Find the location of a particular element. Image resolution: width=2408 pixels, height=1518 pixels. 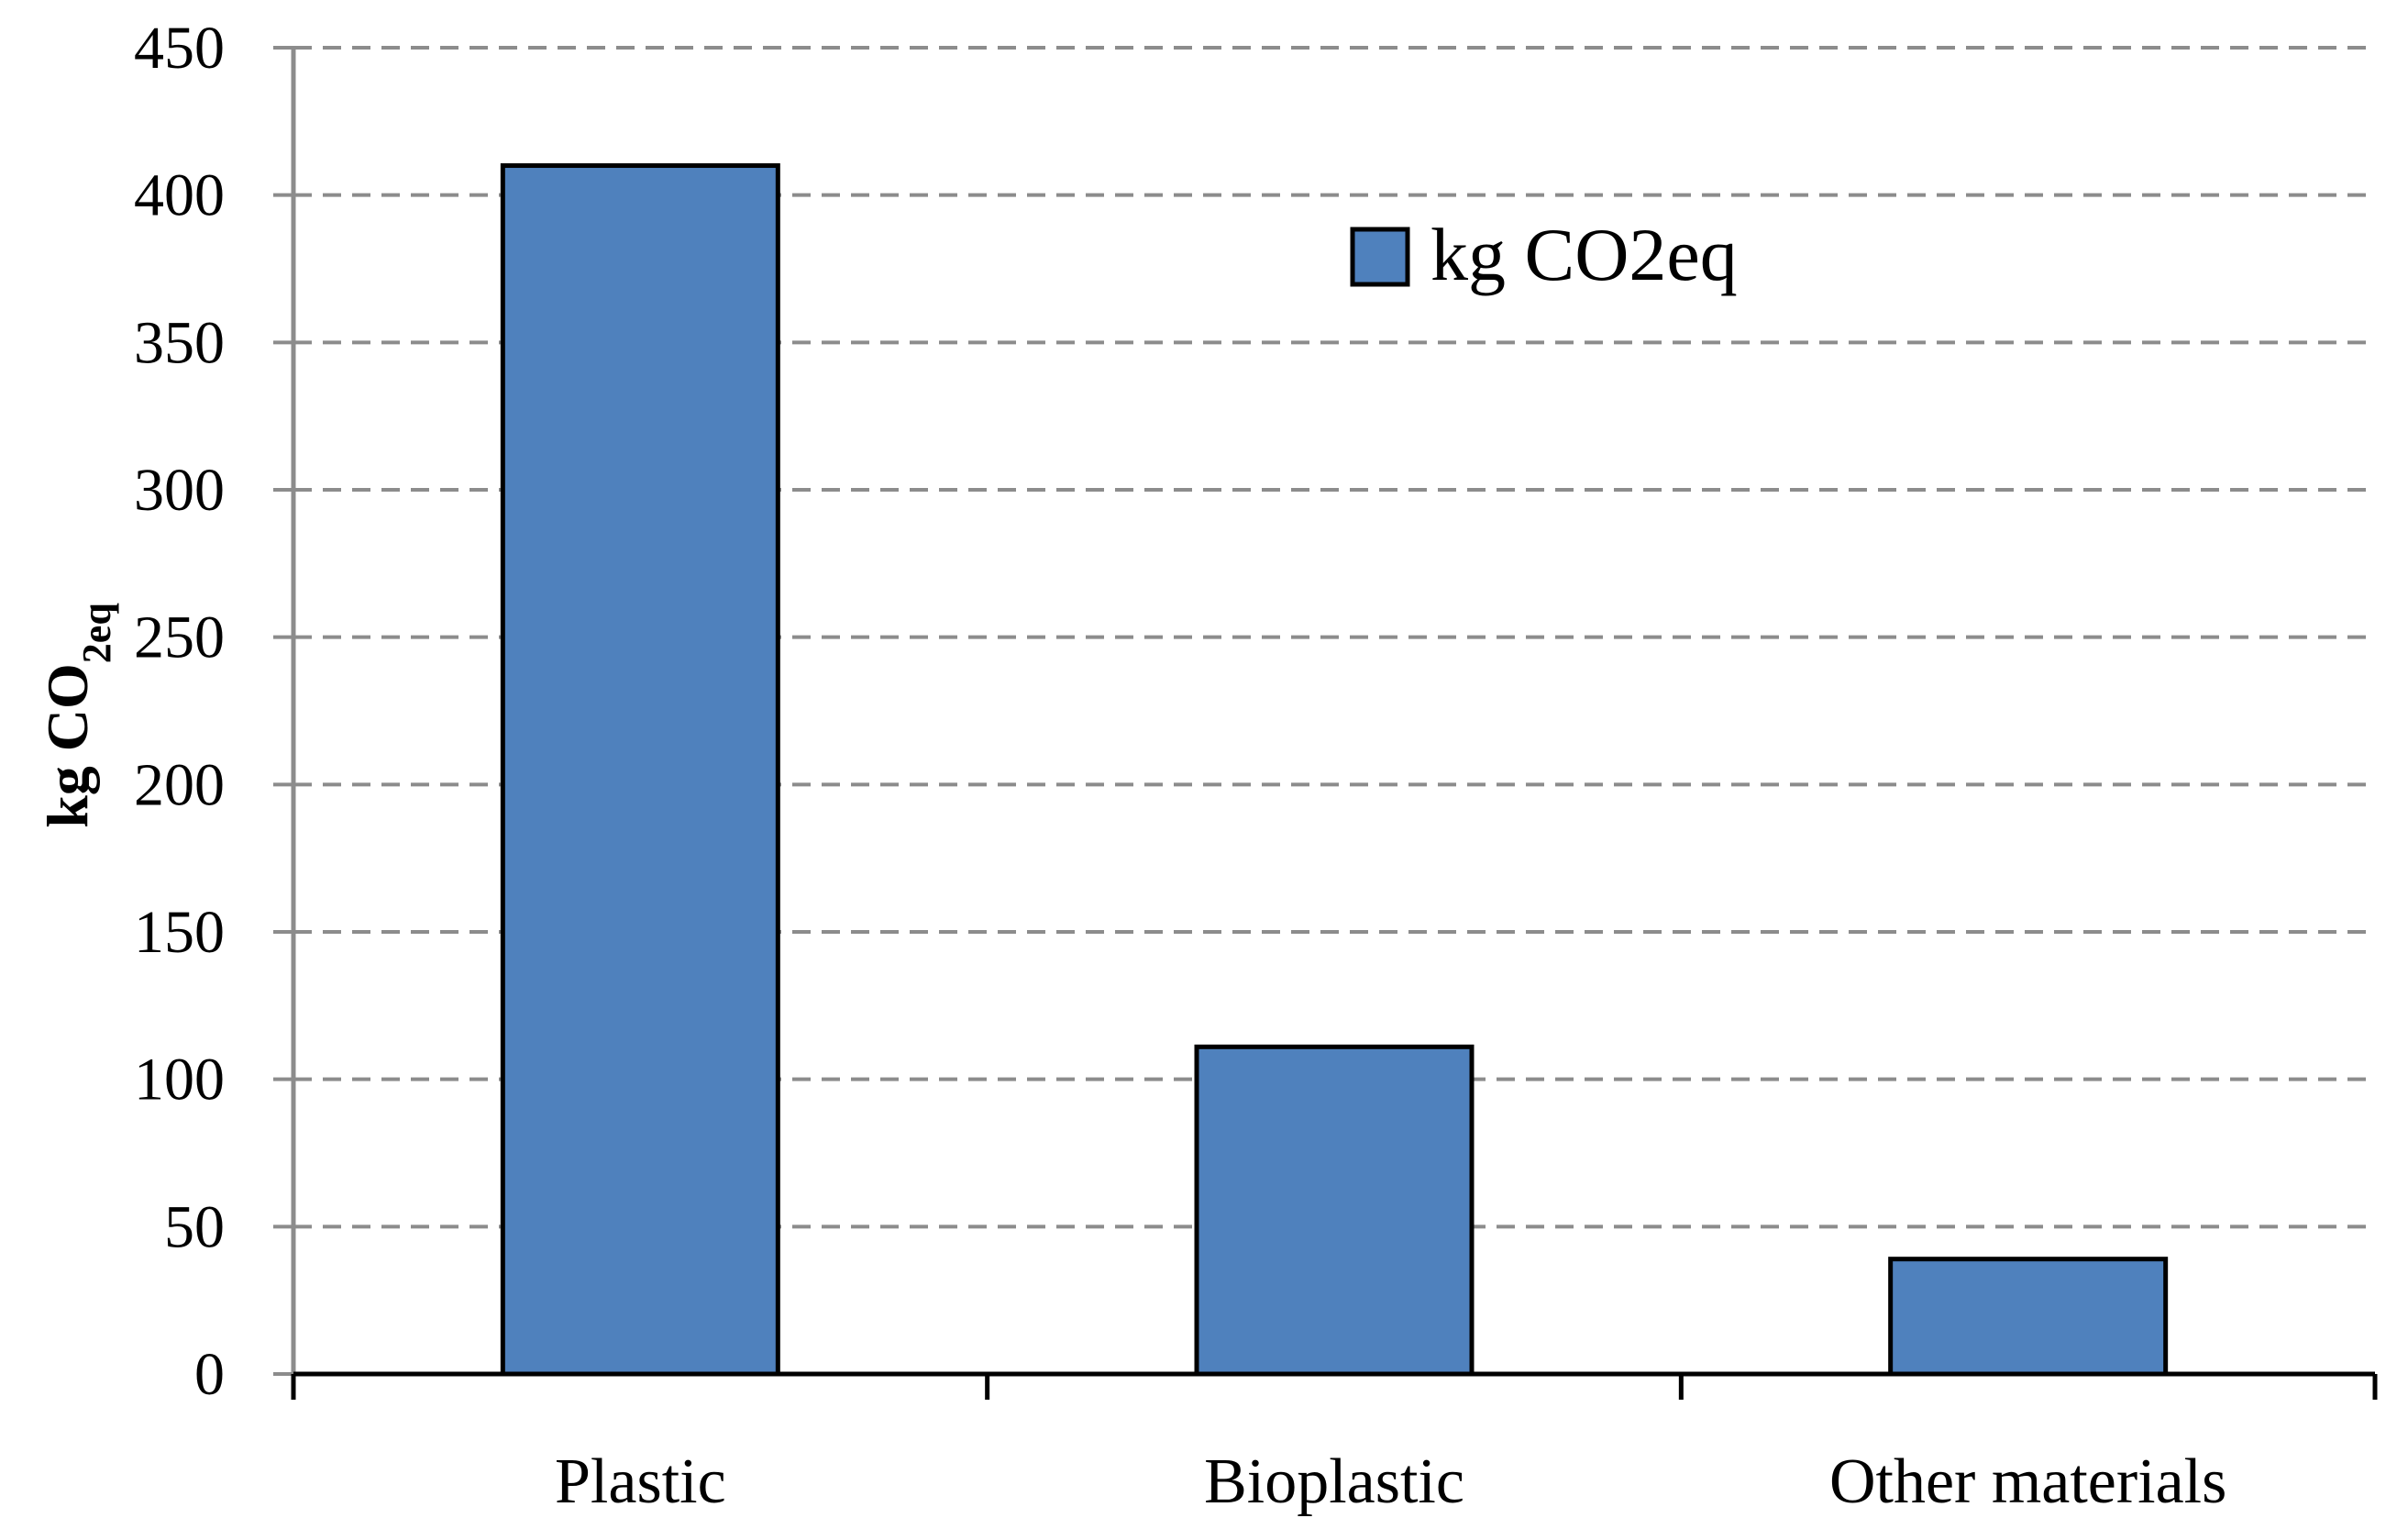

bar-other-materials is located at coordinates (2029, 1317).